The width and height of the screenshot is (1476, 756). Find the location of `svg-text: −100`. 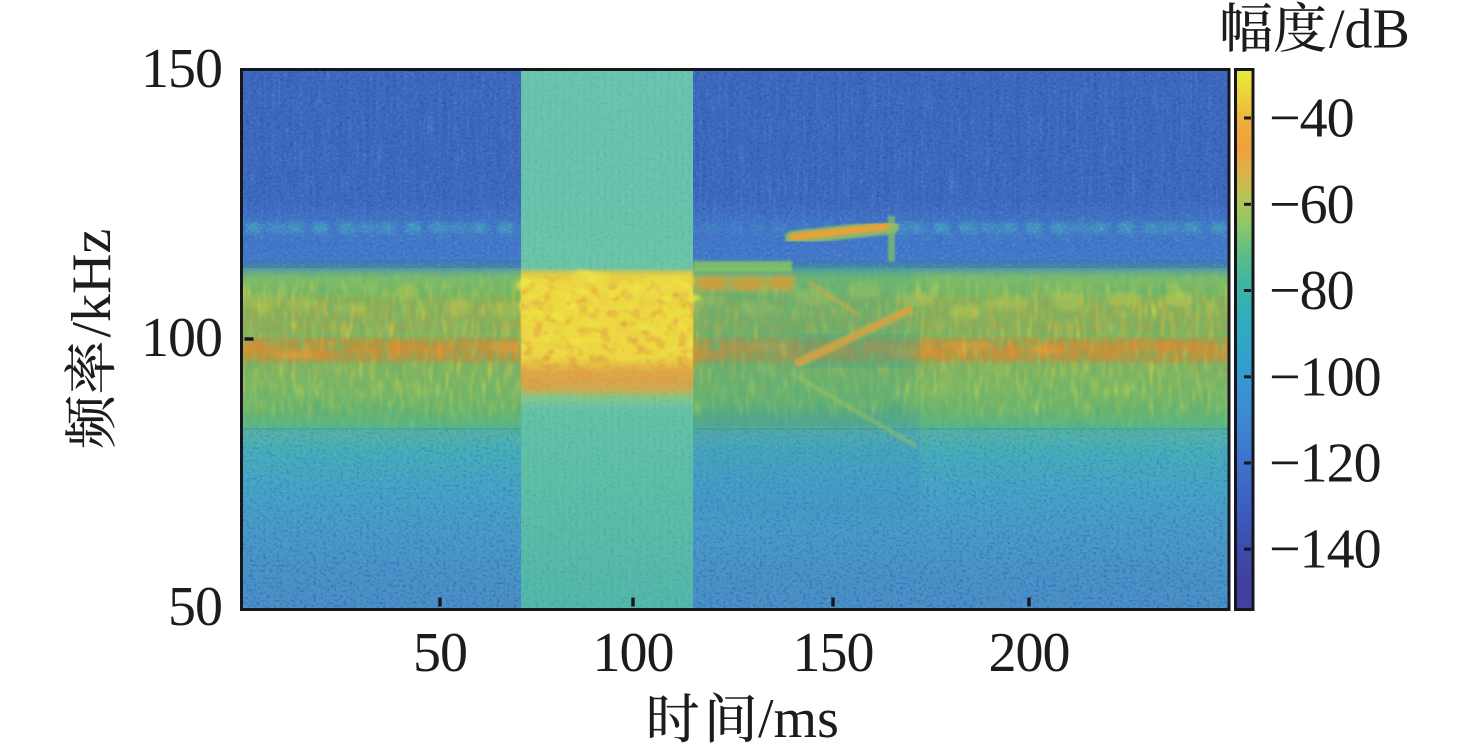

svg-text: −100 is located at coordinates (1325, 377).